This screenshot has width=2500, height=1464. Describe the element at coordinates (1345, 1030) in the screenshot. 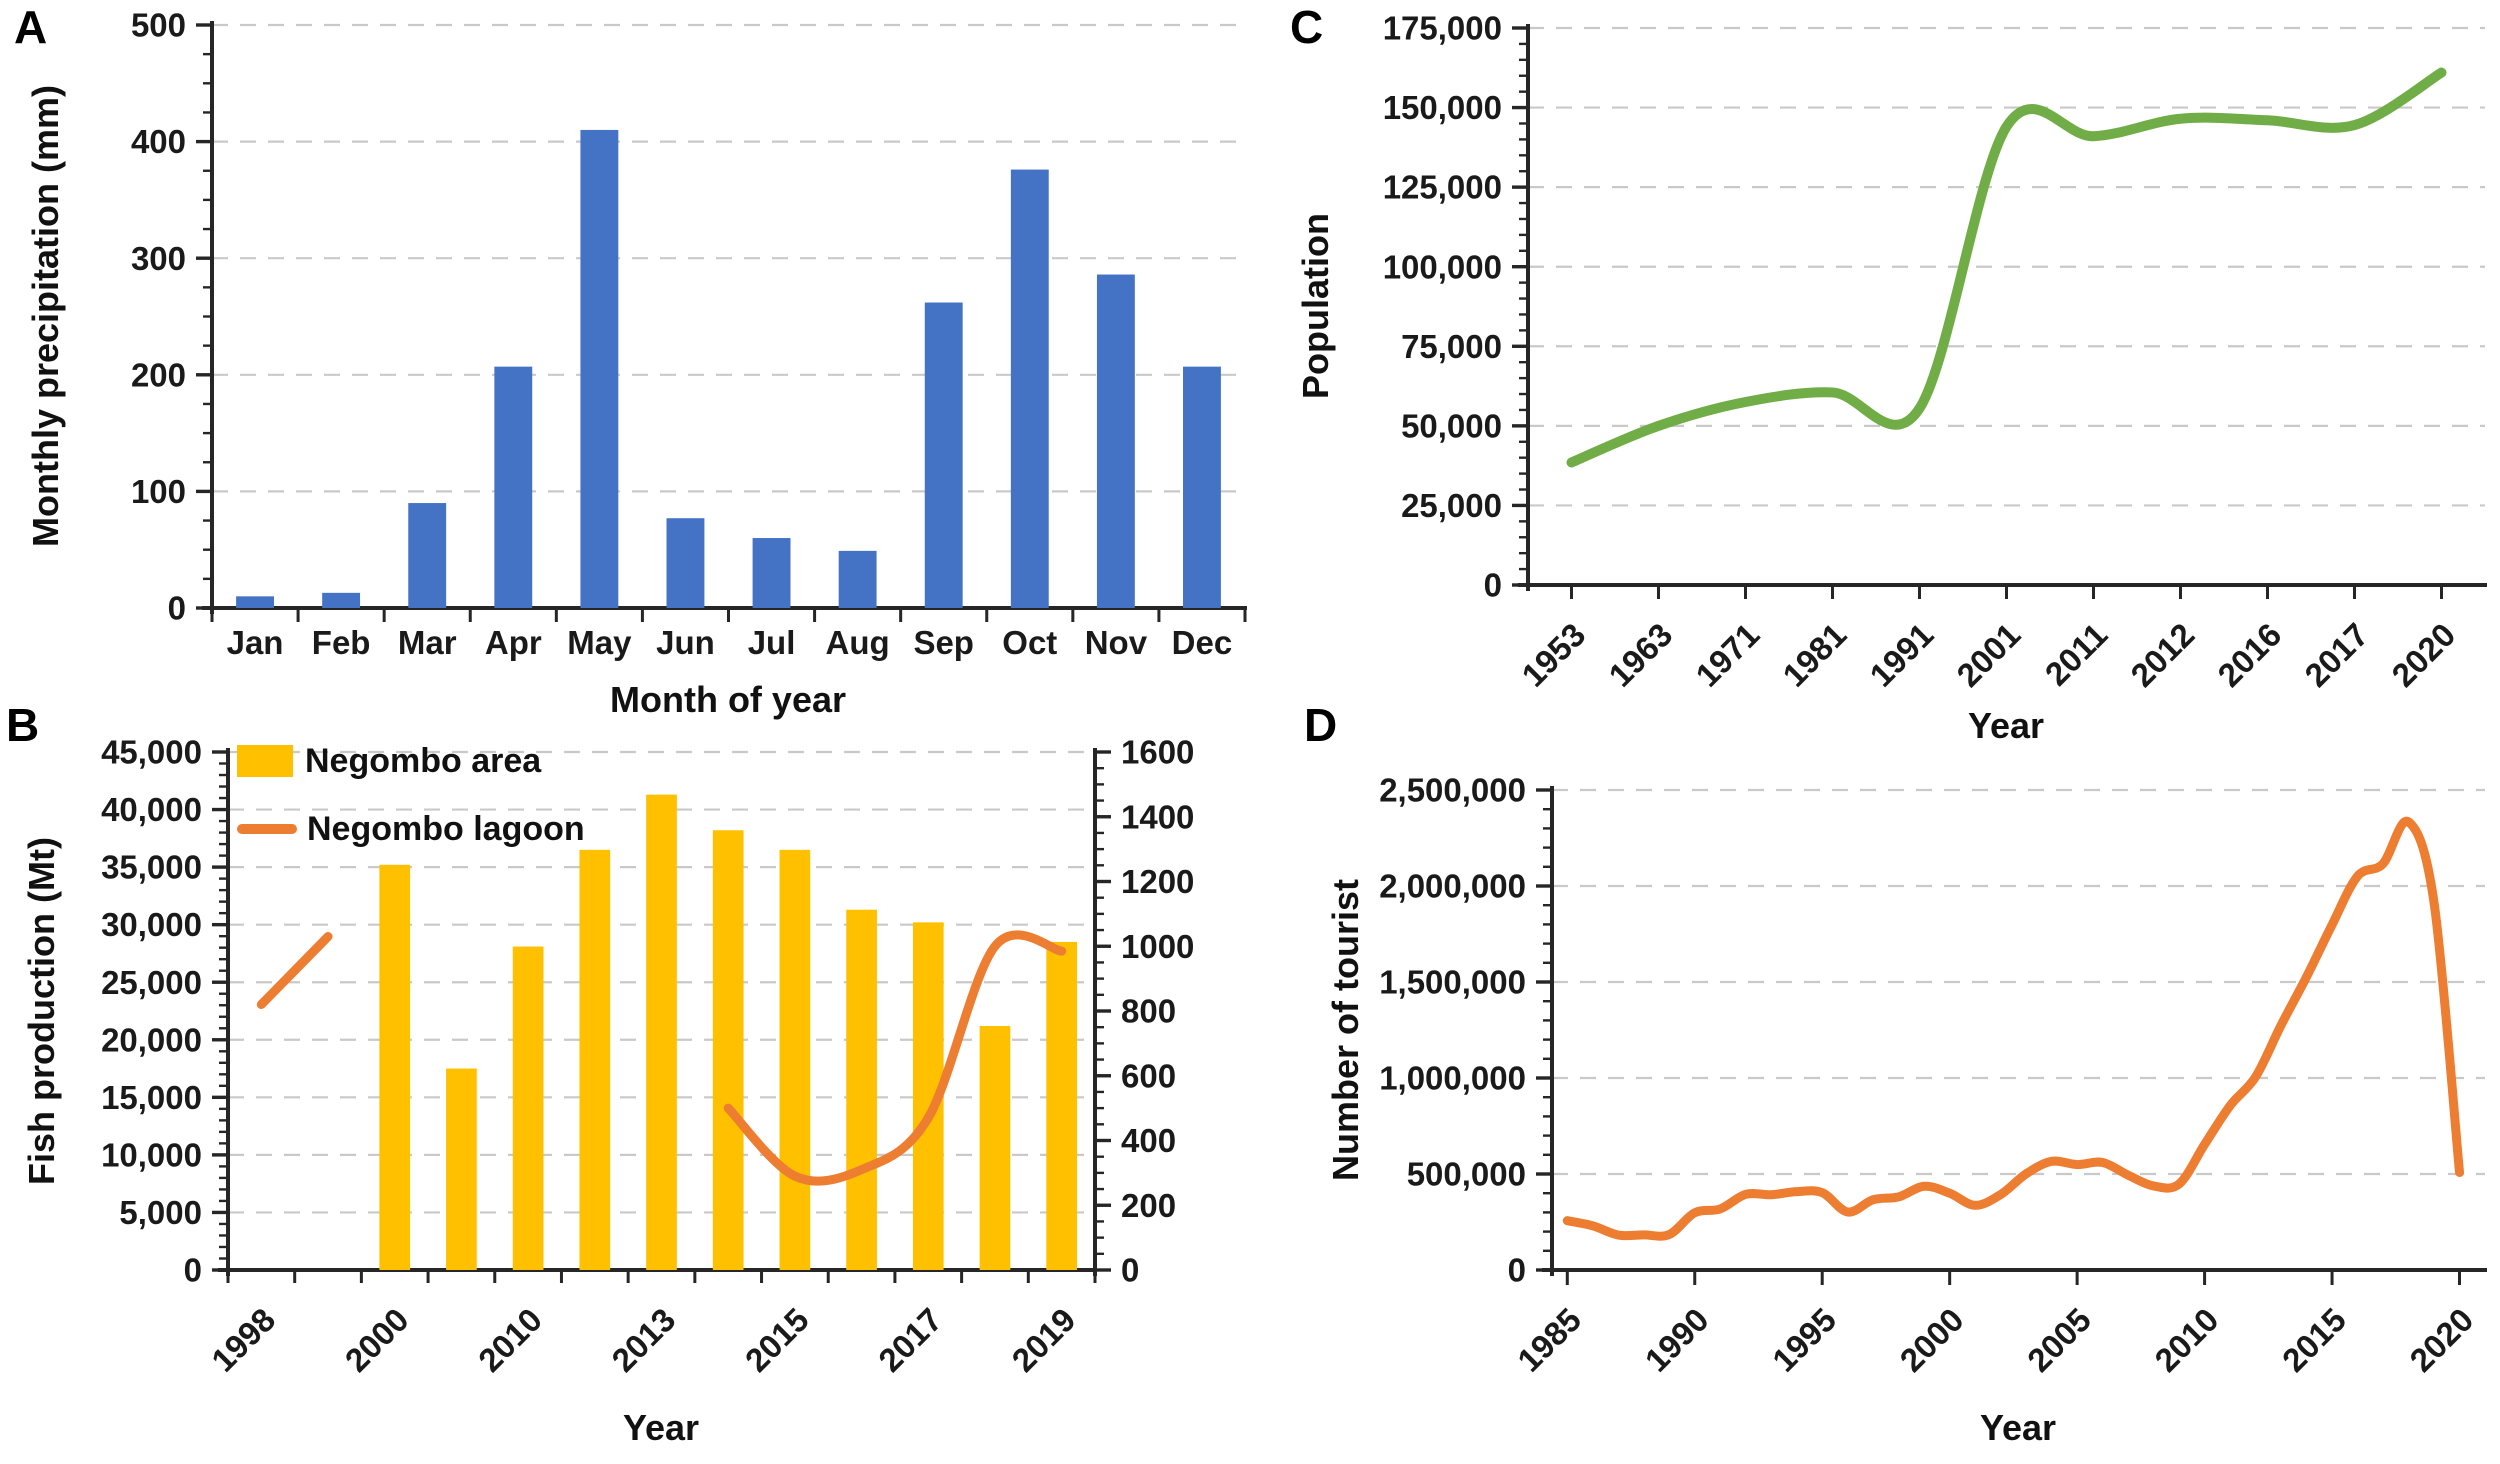

I see `panel-d-ylabel: Number of tourist` at that location.